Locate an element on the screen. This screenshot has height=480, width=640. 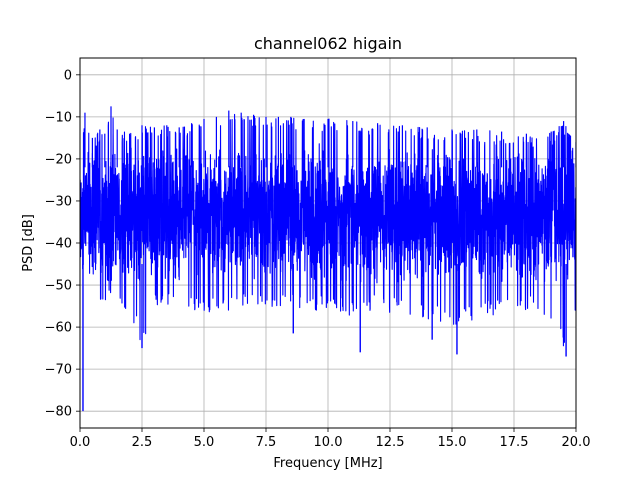
y-tick-label: −40 is located at coordinates (58, 244).